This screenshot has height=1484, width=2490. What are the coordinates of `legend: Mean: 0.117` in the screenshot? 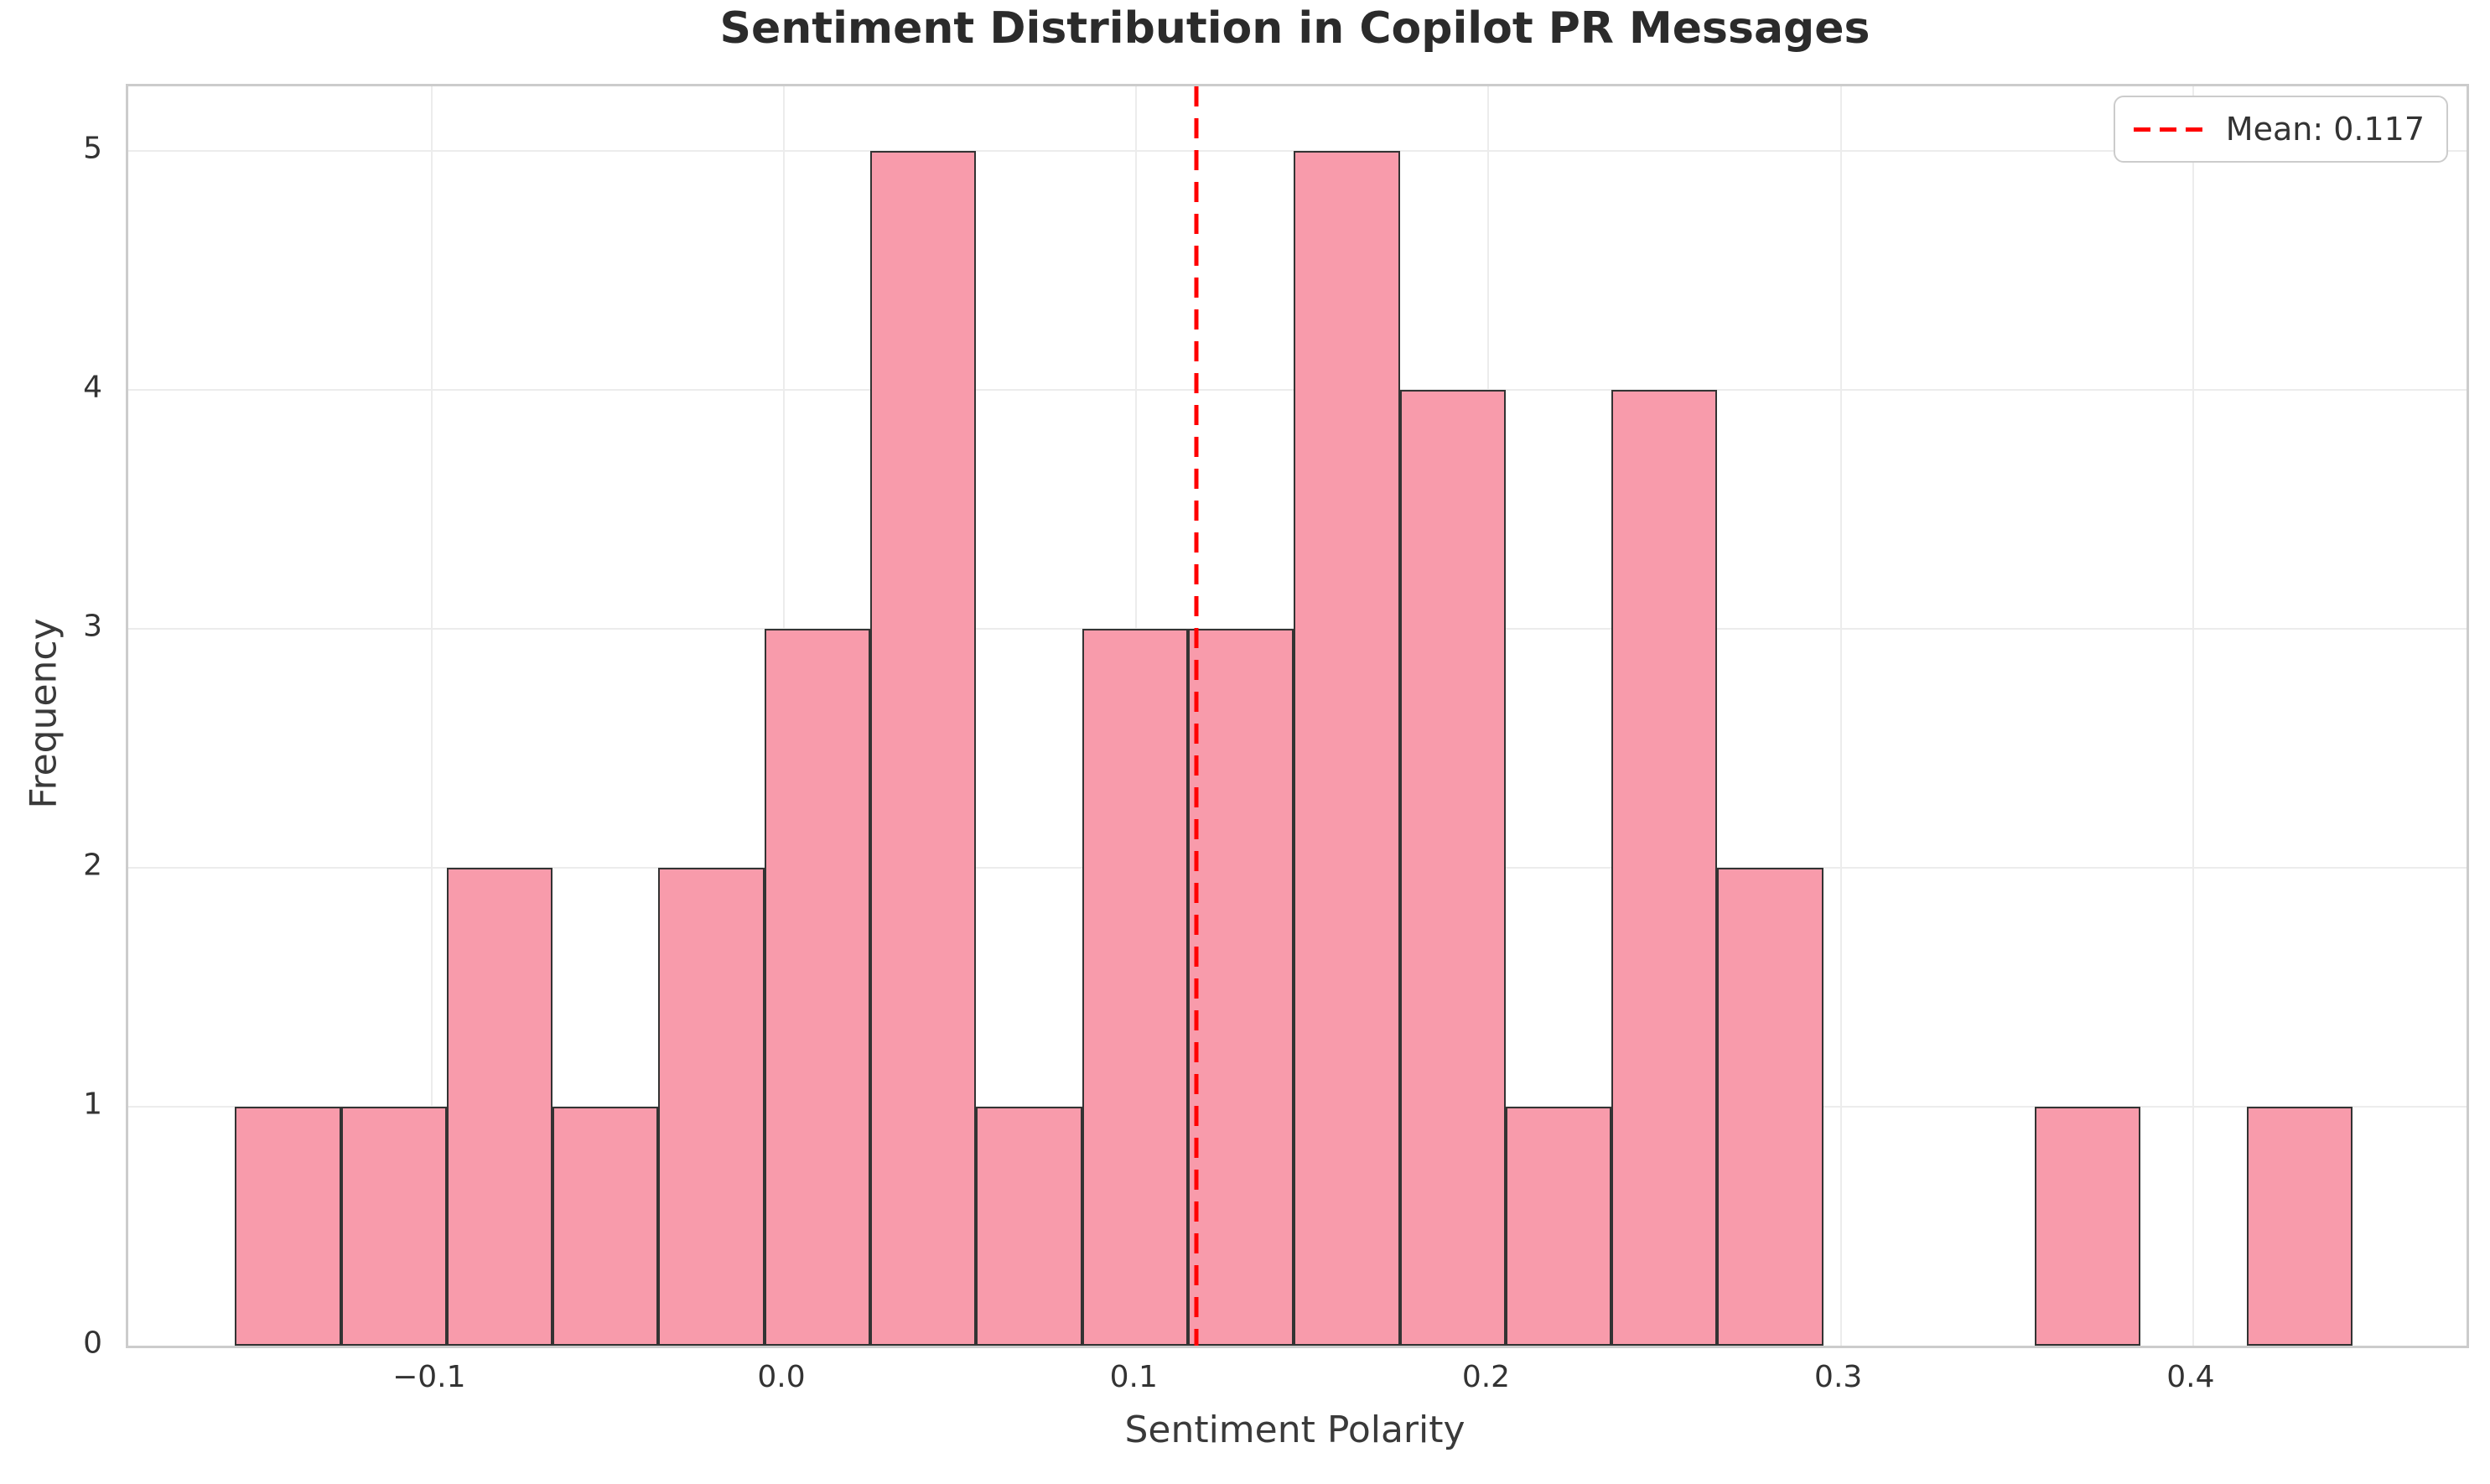 It's located at (2280, 129).